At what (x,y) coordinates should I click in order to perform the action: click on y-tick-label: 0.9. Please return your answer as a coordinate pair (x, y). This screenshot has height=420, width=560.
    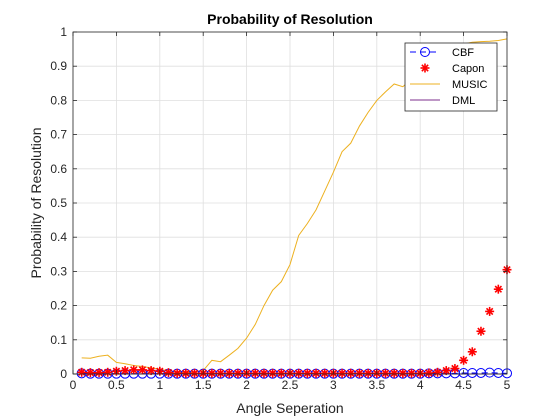
    Looking at the image, I should click on (58, 66).